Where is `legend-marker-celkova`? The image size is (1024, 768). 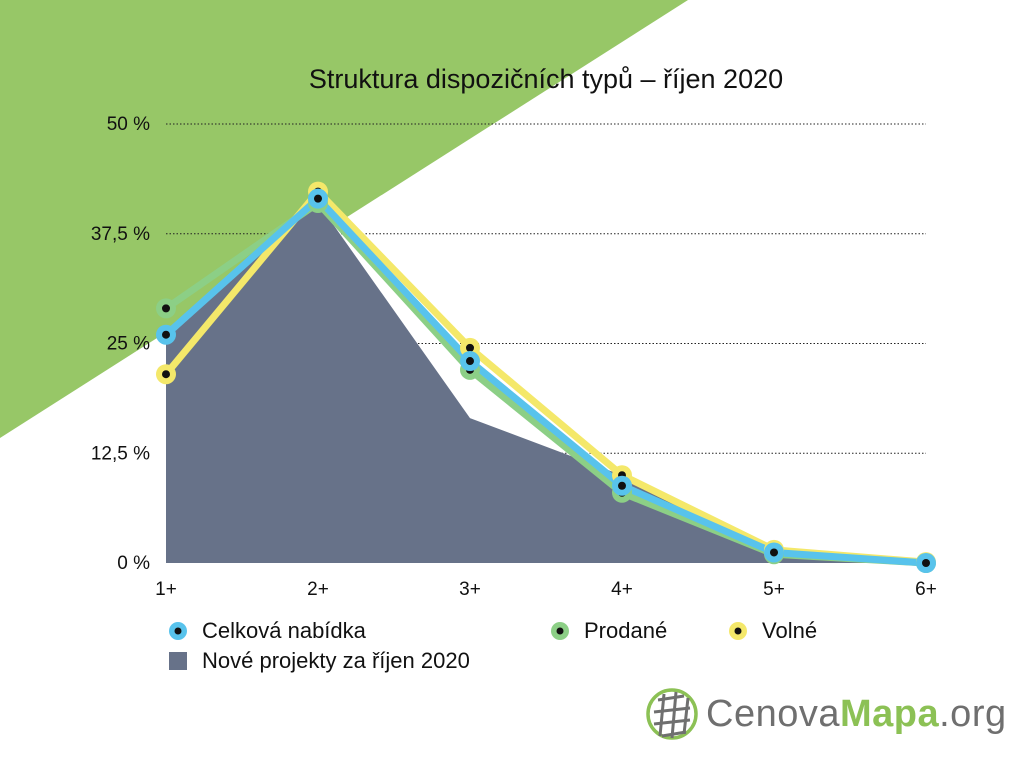 legend-marker-celkova is located at coordinates (178, 631).